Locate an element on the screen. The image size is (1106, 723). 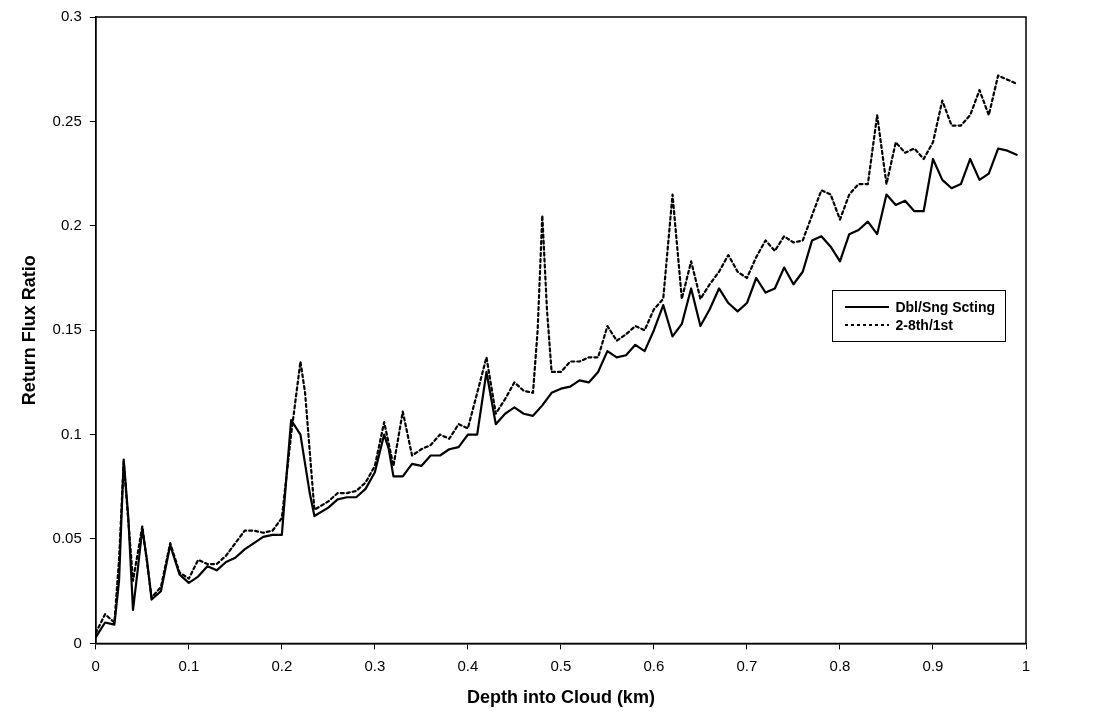
x-tick-label: 0.9 is located at coordinates (933, 665).